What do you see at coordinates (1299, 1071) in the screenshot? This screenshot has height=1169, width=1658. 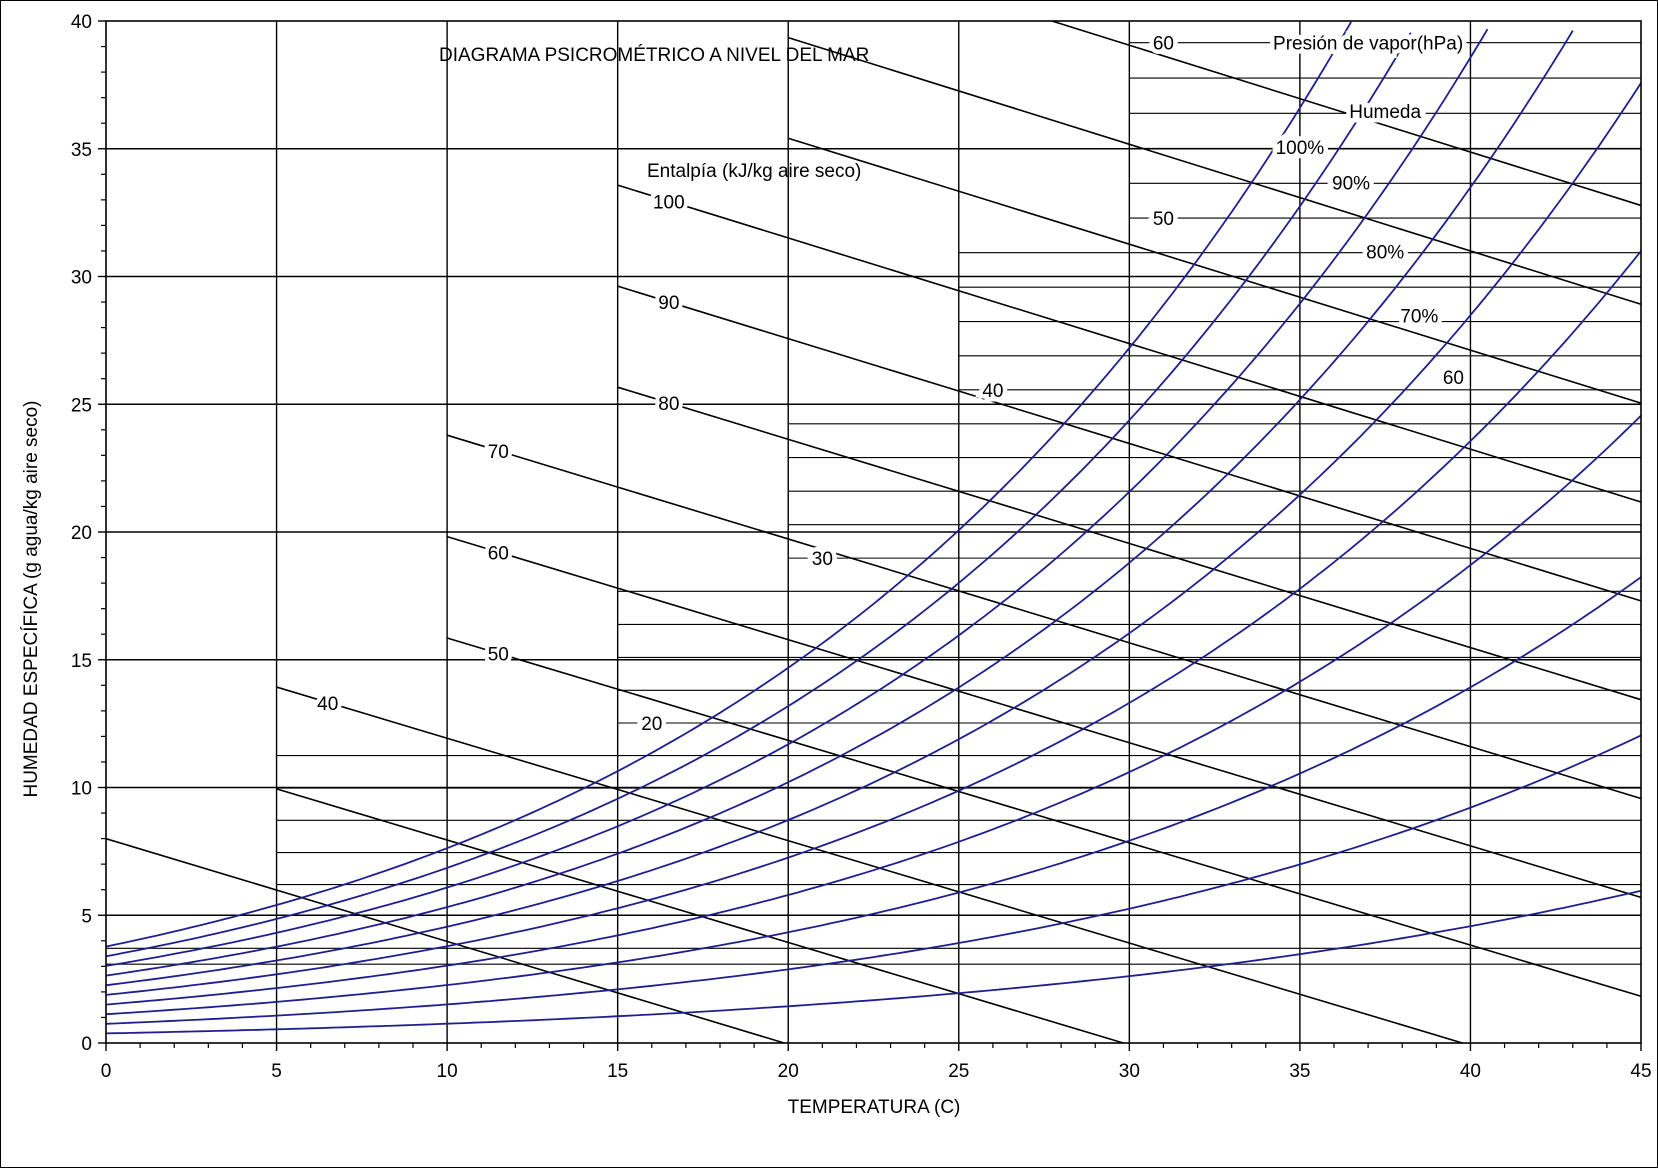 I see `x-tick-label: 35` at bounding box center [1299, 1071].